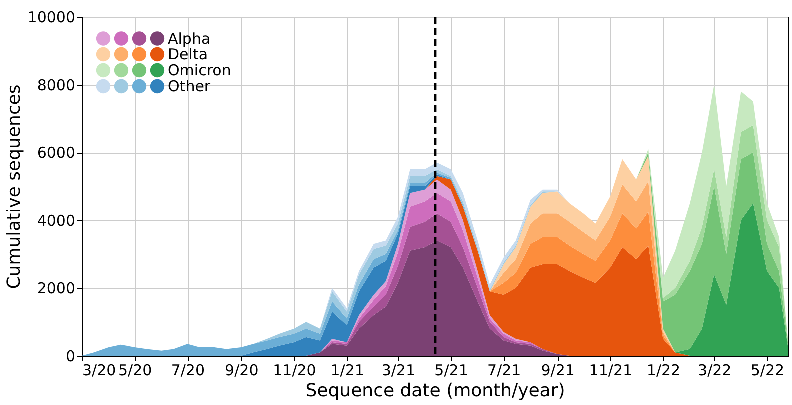 The width and height of the screenshot is (792, 405). What do you see at coordinates (242, 371) in the screenshot?
I see `x-tick-label: 9/20` at bounding box center [242, 371].